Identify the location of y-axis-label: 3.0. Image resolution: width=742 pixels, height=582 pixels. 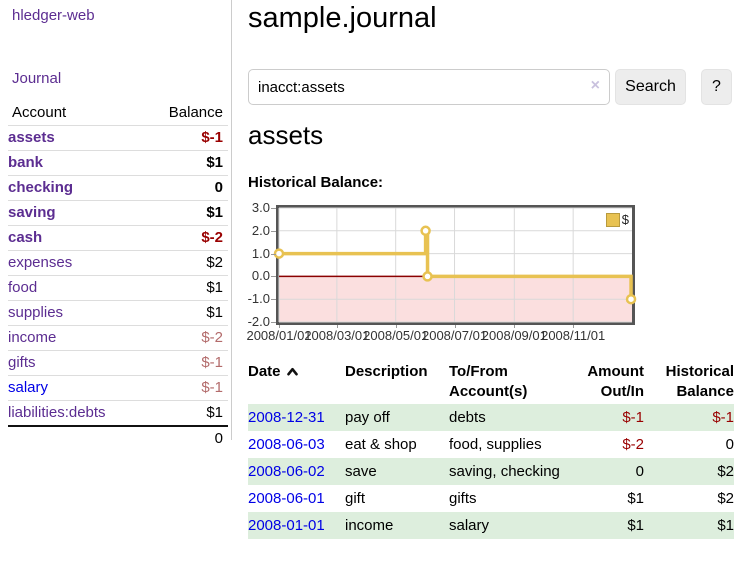
(260, 207).